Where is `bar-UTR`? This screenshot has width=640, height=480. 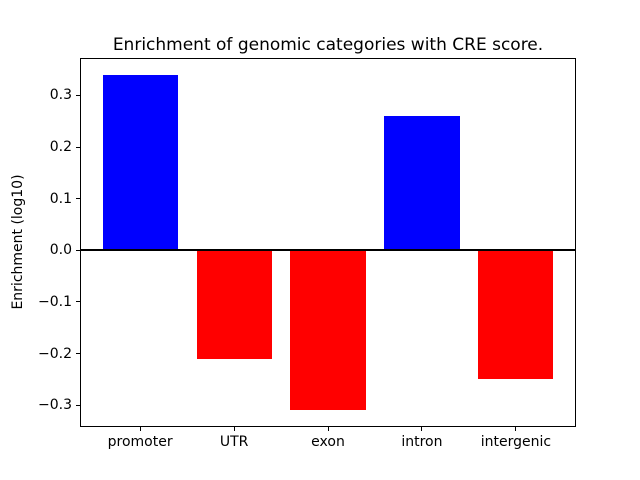 bar-UTR is located at coordinates (234, 304).